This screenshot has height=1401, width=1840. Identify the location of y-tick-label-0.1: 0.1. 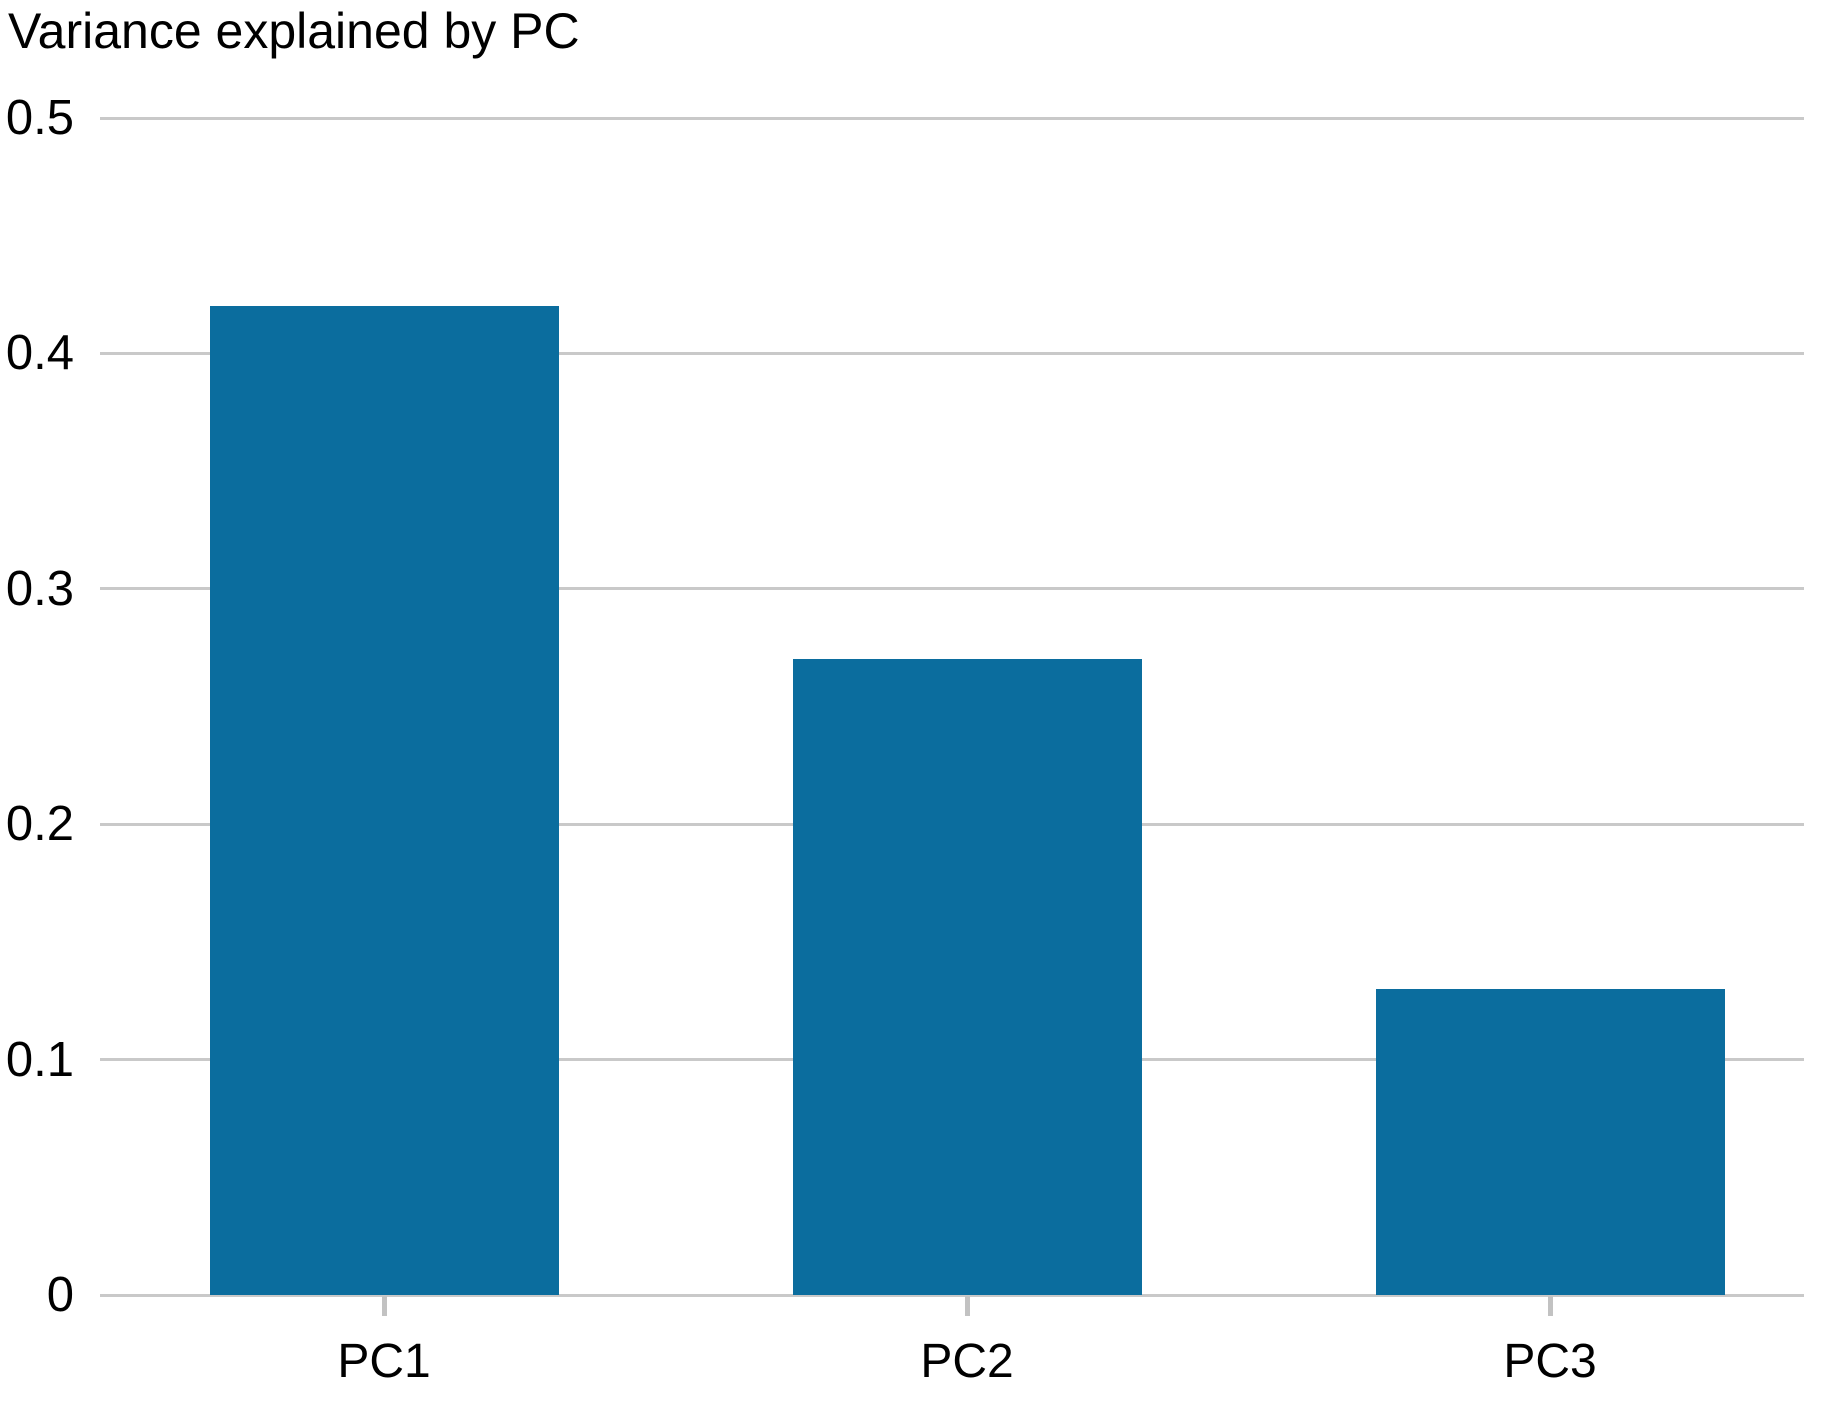
(39, 1059).